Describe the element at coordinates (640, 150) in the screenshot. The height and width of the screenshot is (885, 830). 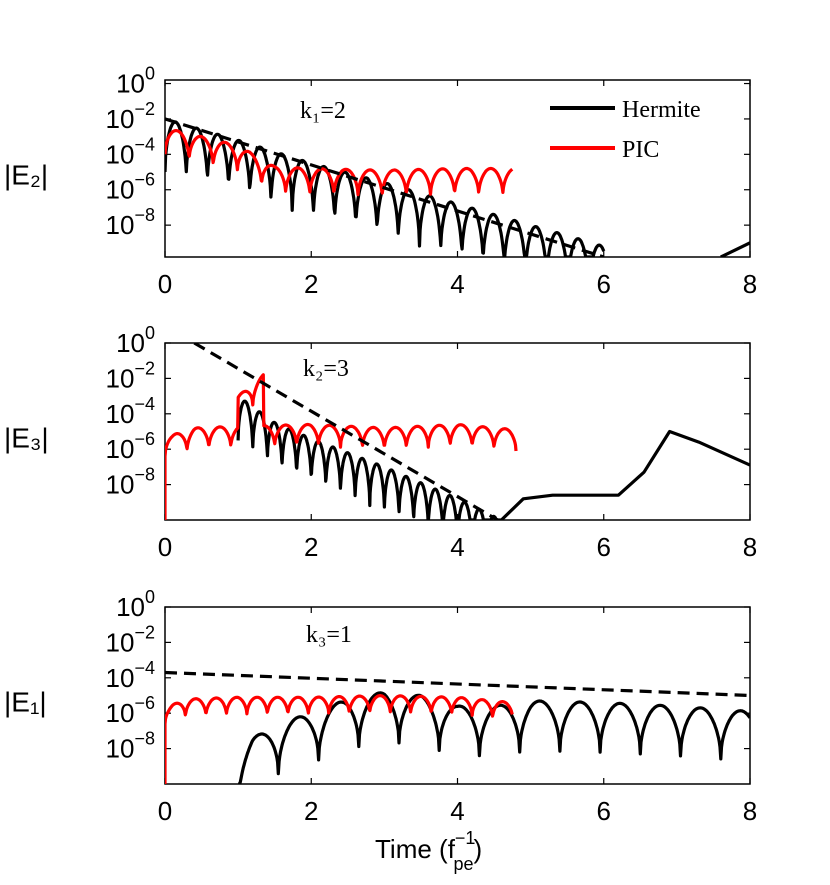
I see `legend-label-pic: PIC` at that location.